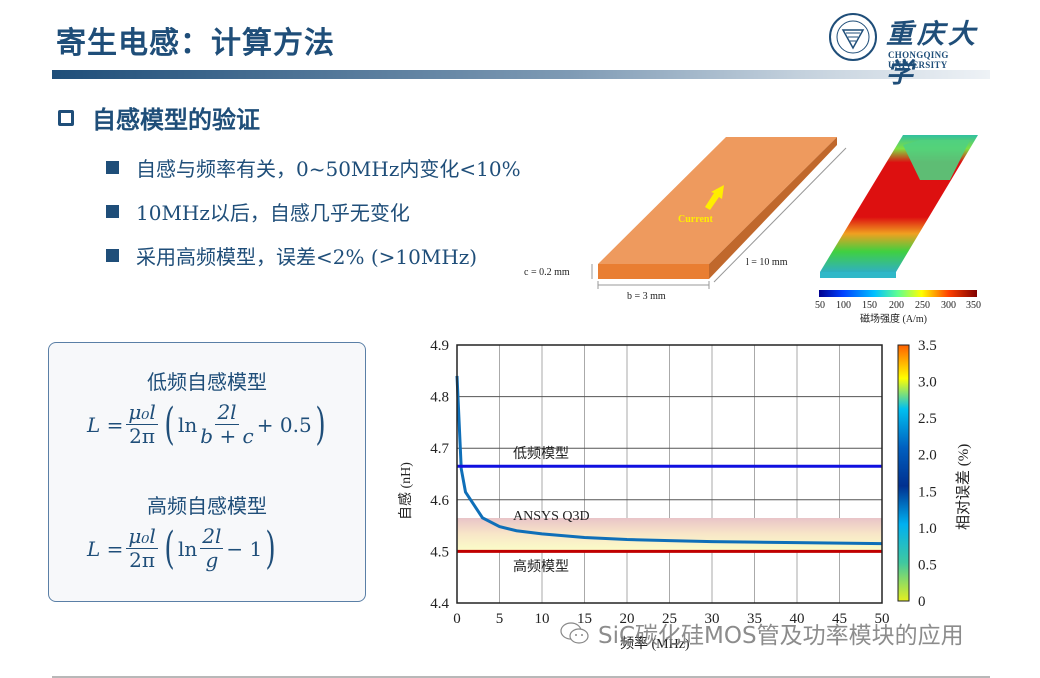  What do you see at coordinates (973, 305) in the screenshot?
I see `colorbar-tick: 350` at bounding box center [973, 305].